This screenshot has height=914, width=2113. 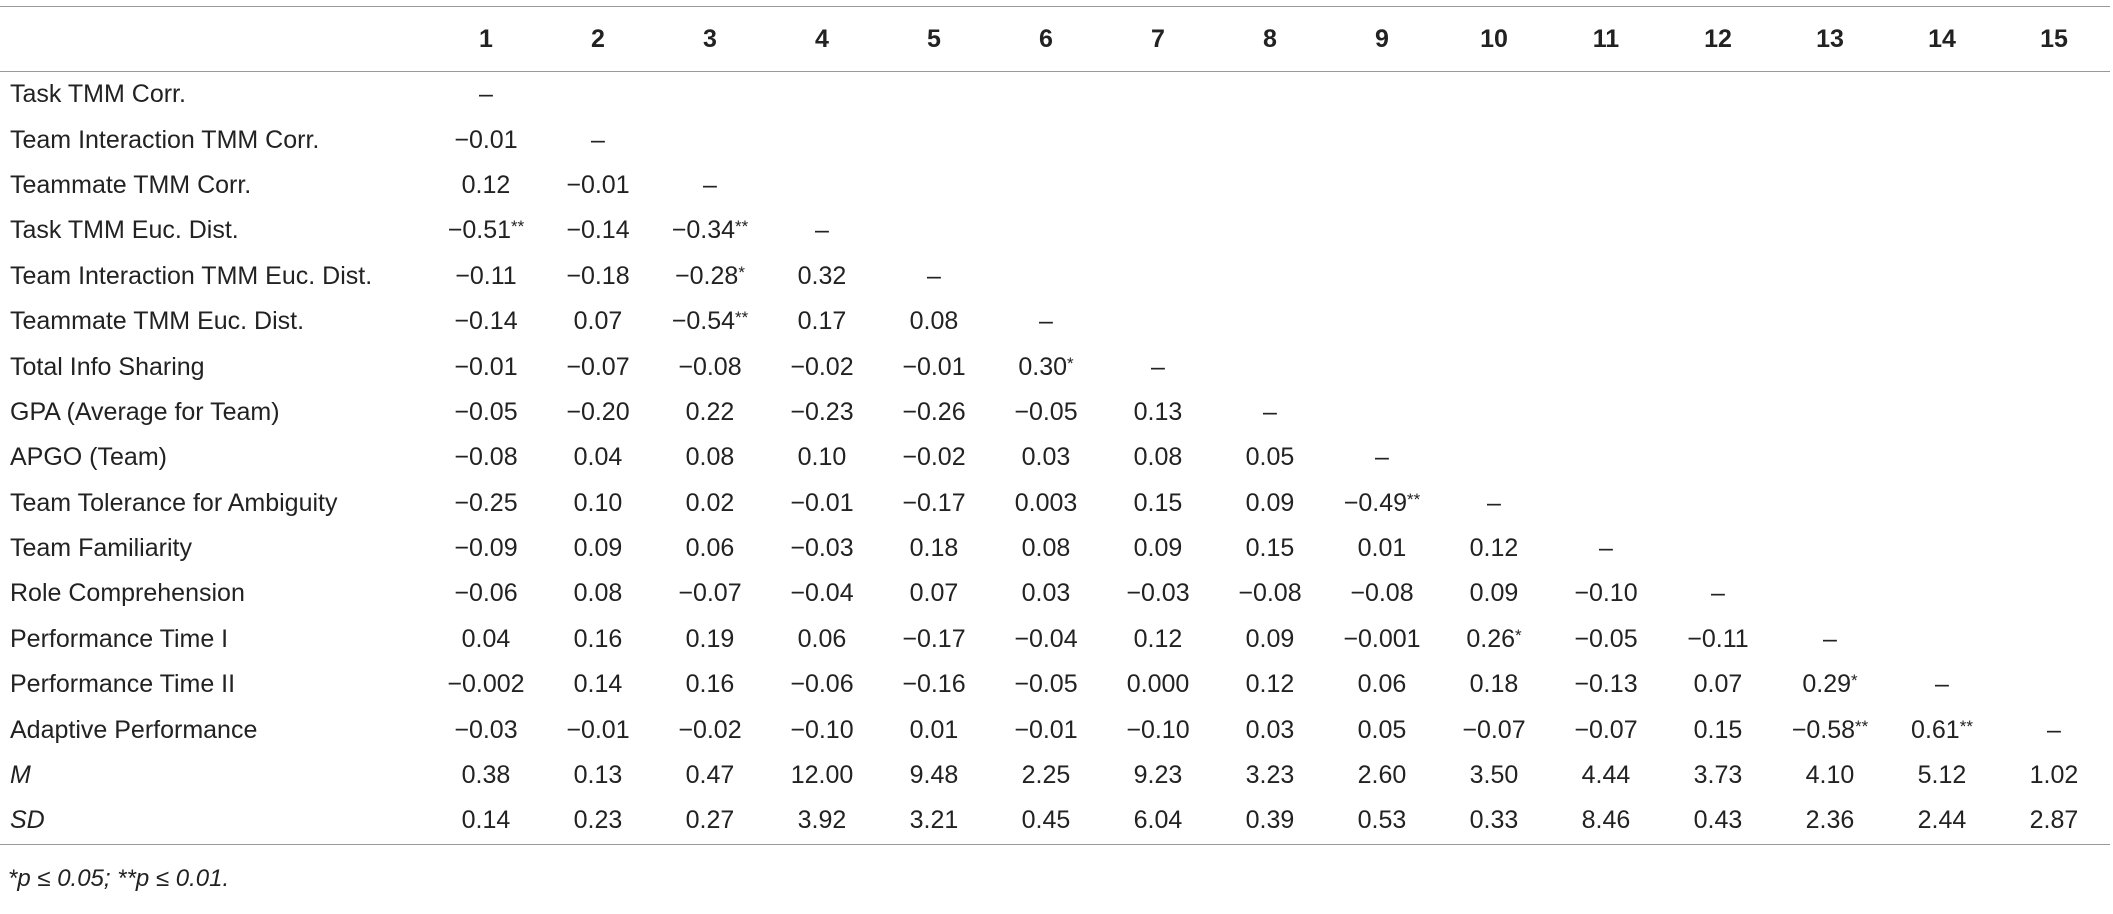 I want to click on cell: 0.45, so click(x=1046, y=820).